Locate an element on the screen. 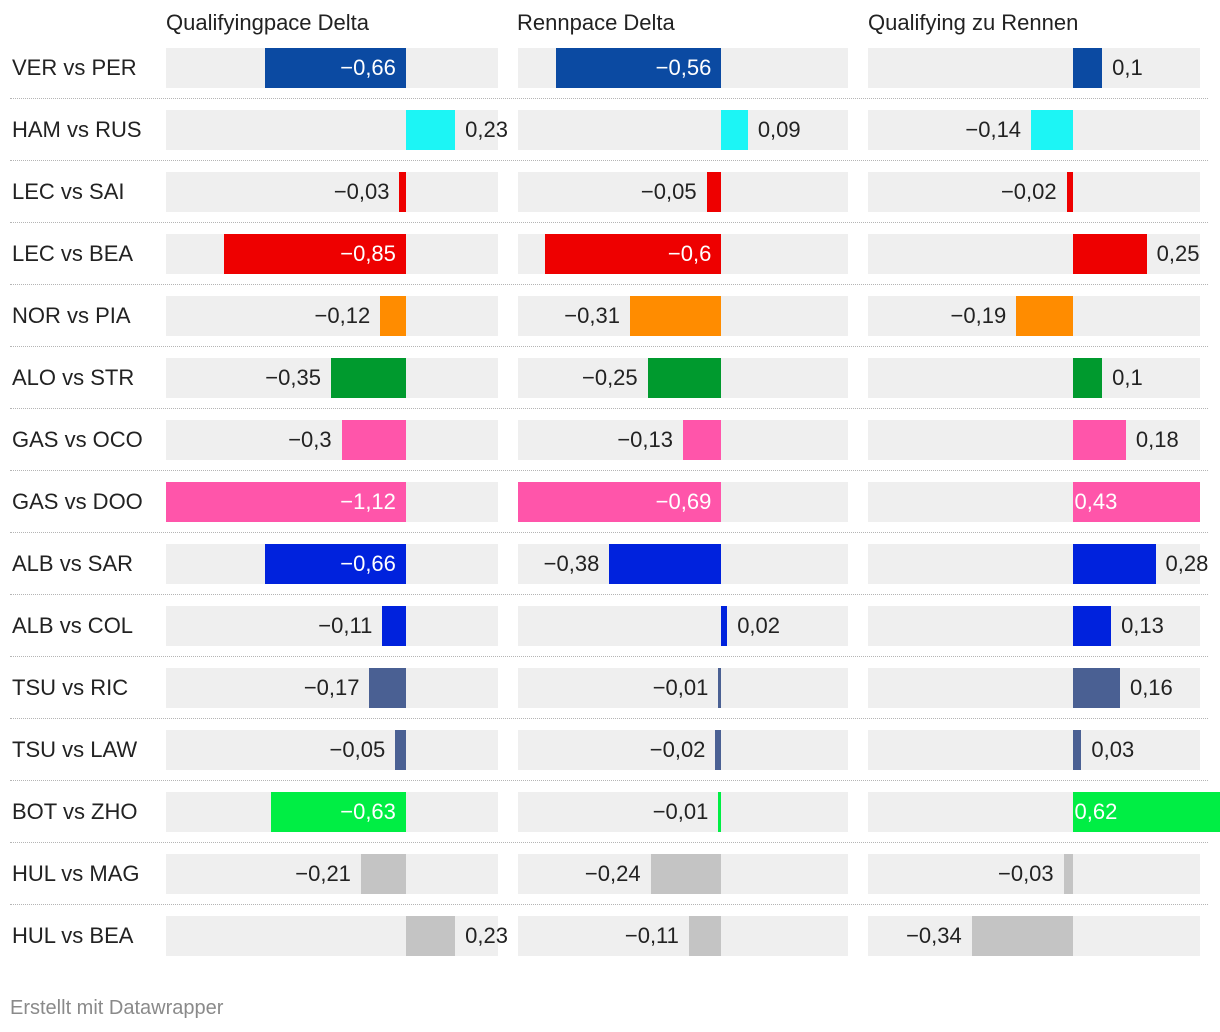 The height and width of the screenshot is (1032, 1220). value-label: −0,12 is located at coordinates (342, 315).